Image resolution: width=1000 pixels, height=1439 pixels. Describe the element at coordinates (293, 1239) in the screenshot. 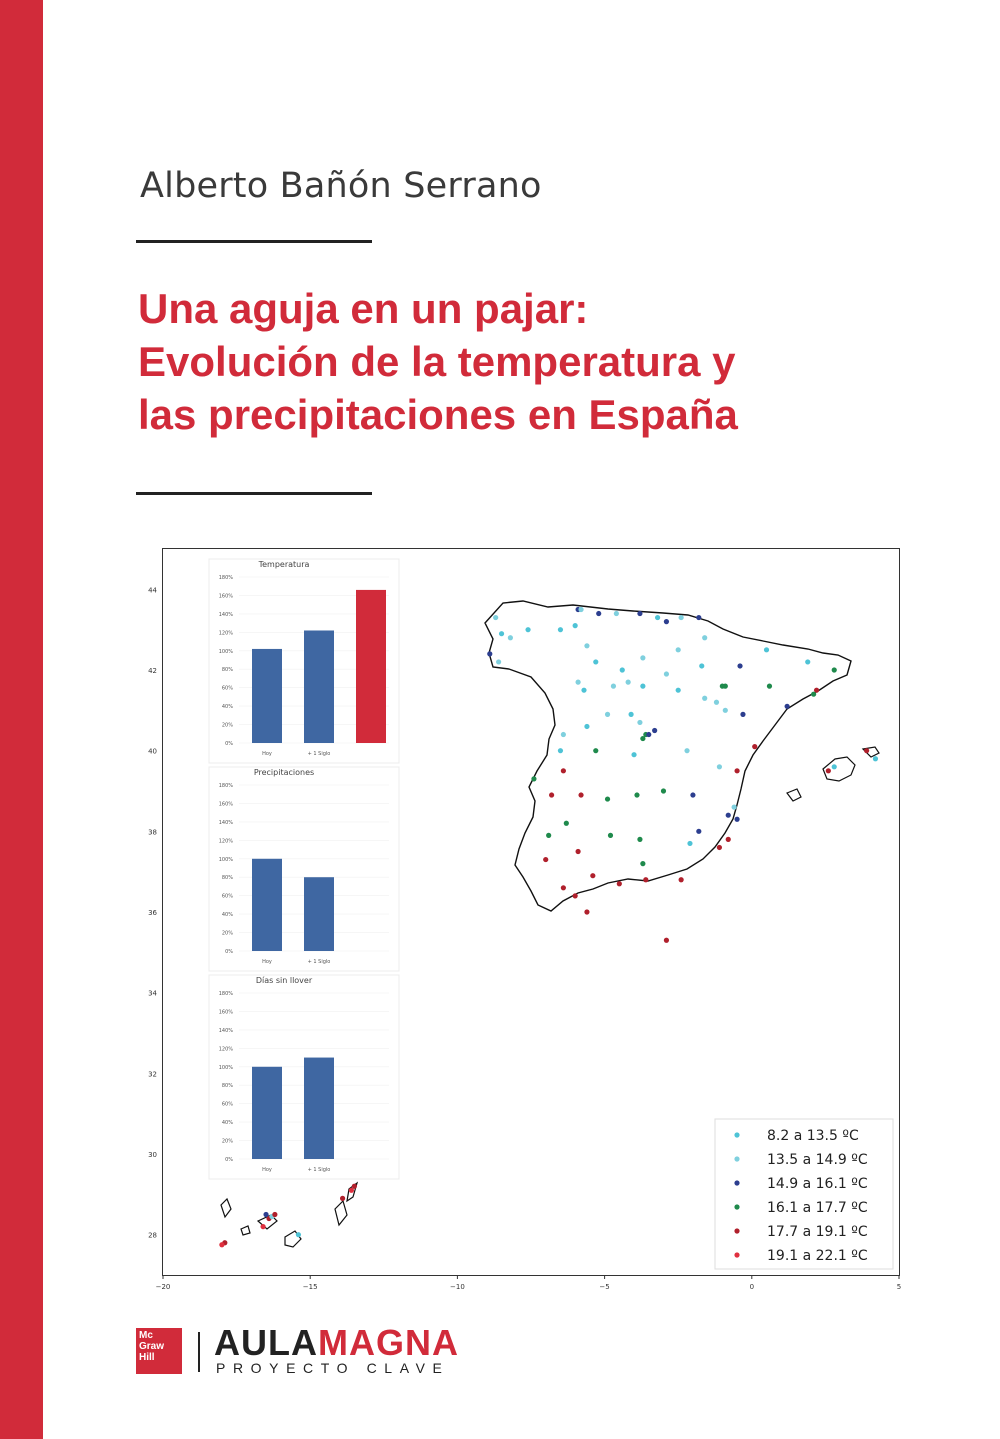

I see `gran-canaria-outline` at that location.